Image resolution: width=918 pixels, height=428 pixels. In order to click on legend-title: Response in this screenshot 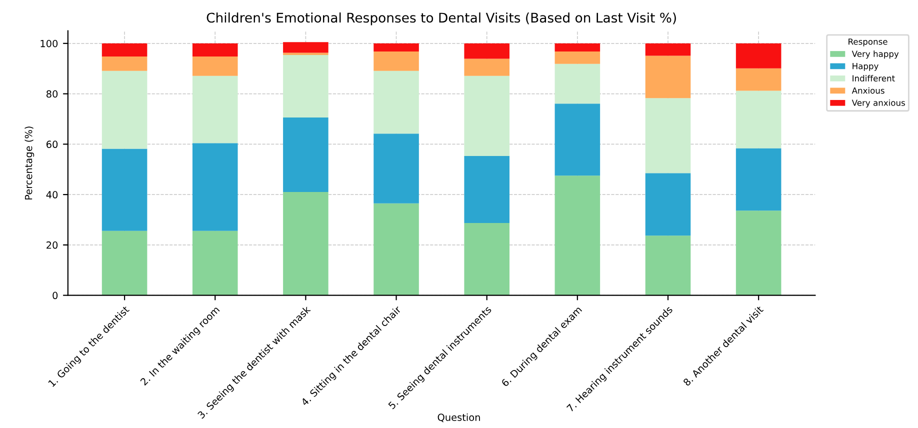, I will do `click(868, 42)`.